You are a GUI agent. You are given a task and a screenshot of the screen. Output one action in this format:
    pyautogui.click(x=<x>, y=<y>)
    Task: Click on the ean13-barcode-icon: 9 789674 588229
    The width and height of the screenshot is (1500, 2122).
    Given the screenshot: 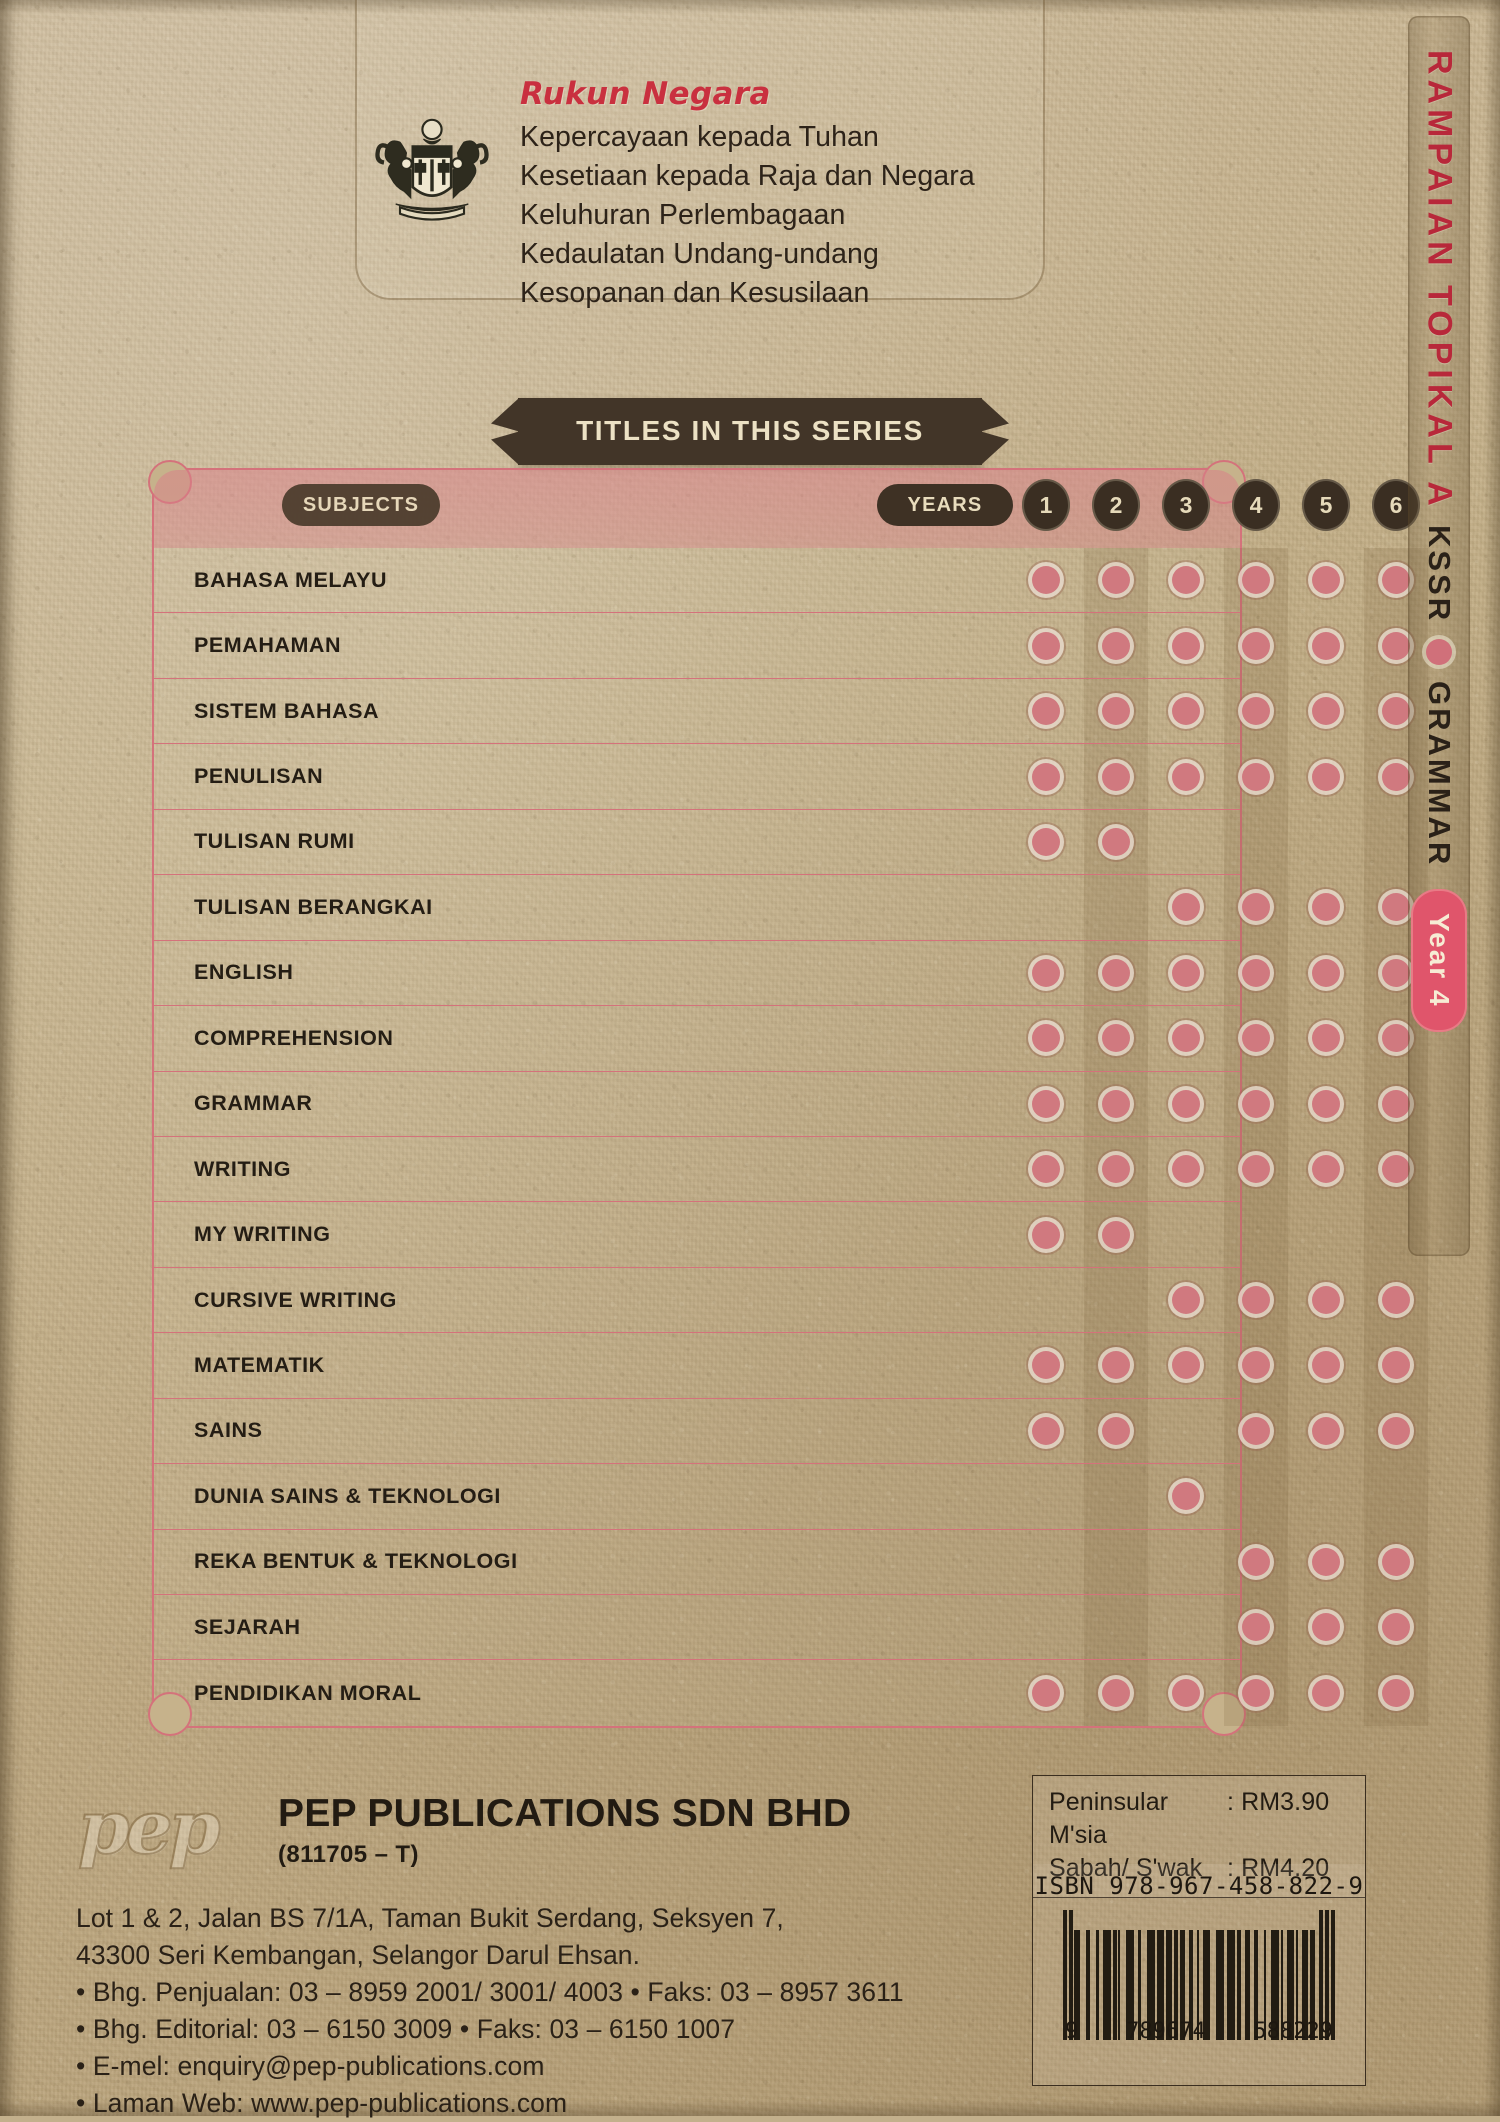 What is the action you would take?
    pyautogui.click(x=1199, y=1977)
    